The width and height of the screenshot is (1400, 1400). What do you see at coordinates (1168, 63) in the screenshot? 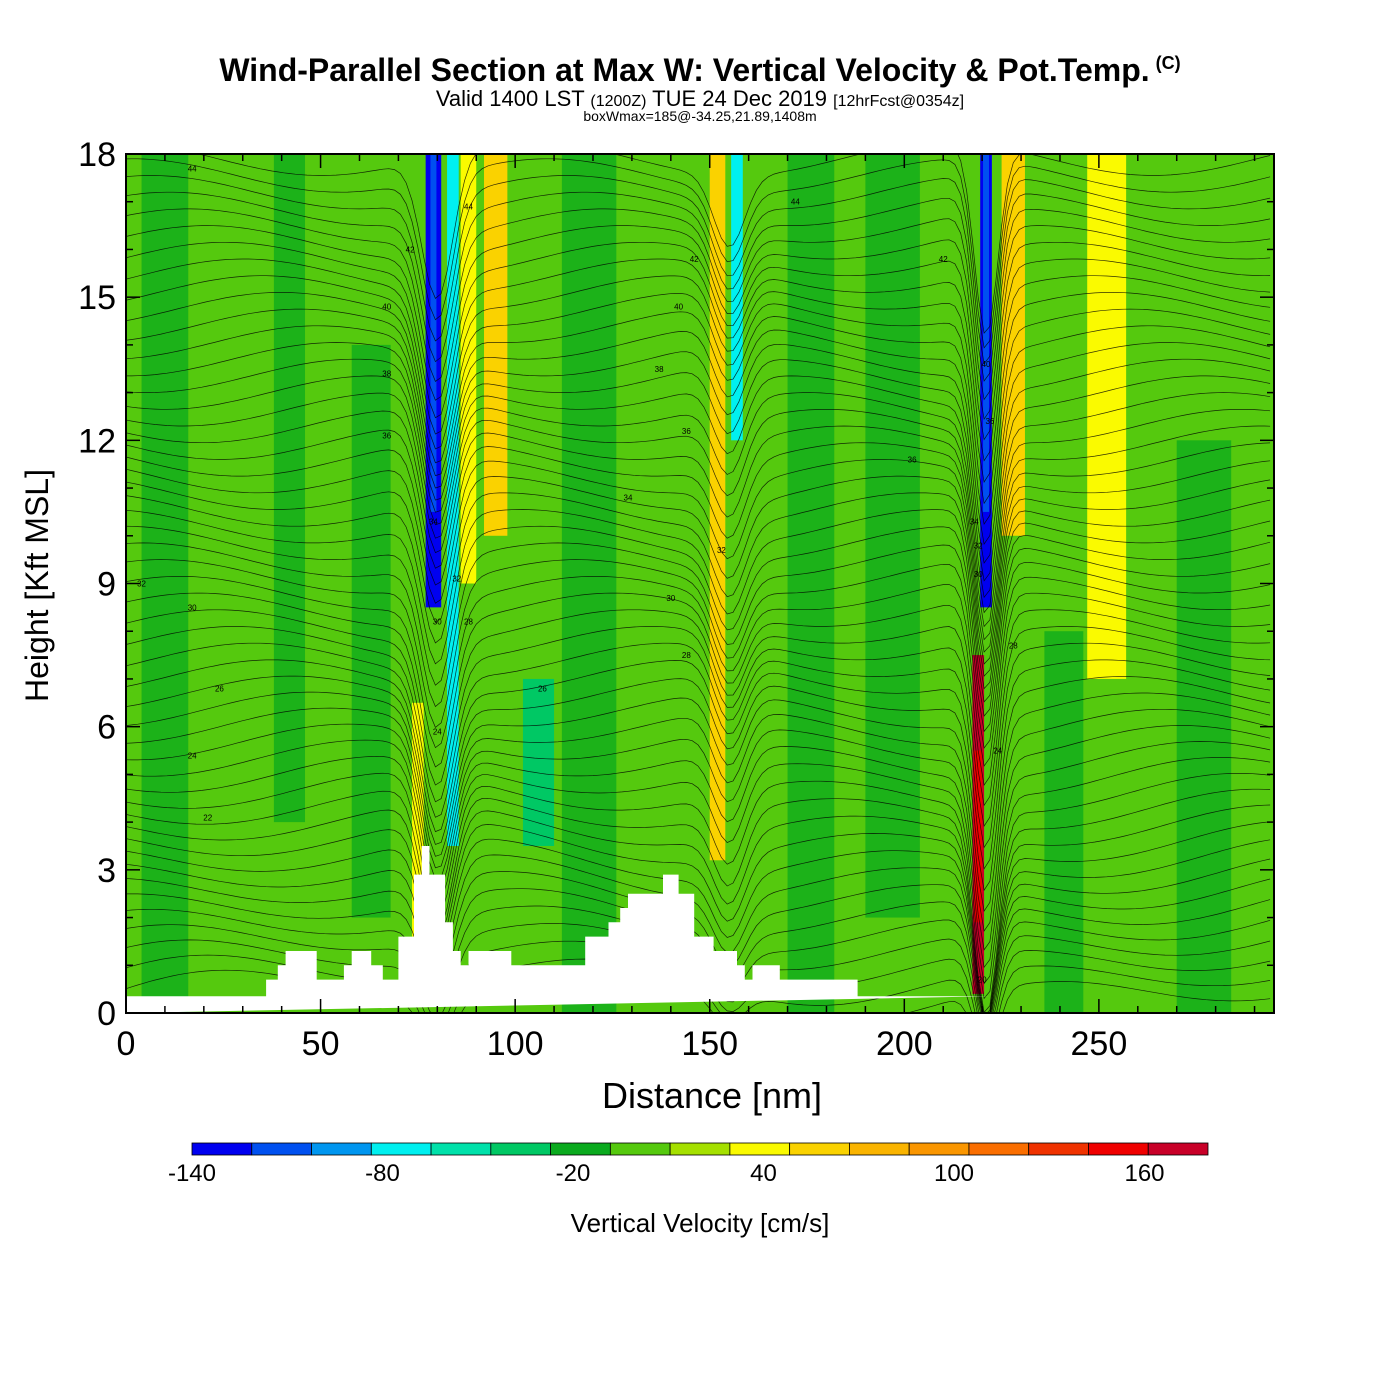
I see `copyright-mark: (C)` at bounding box center [1168, 63].